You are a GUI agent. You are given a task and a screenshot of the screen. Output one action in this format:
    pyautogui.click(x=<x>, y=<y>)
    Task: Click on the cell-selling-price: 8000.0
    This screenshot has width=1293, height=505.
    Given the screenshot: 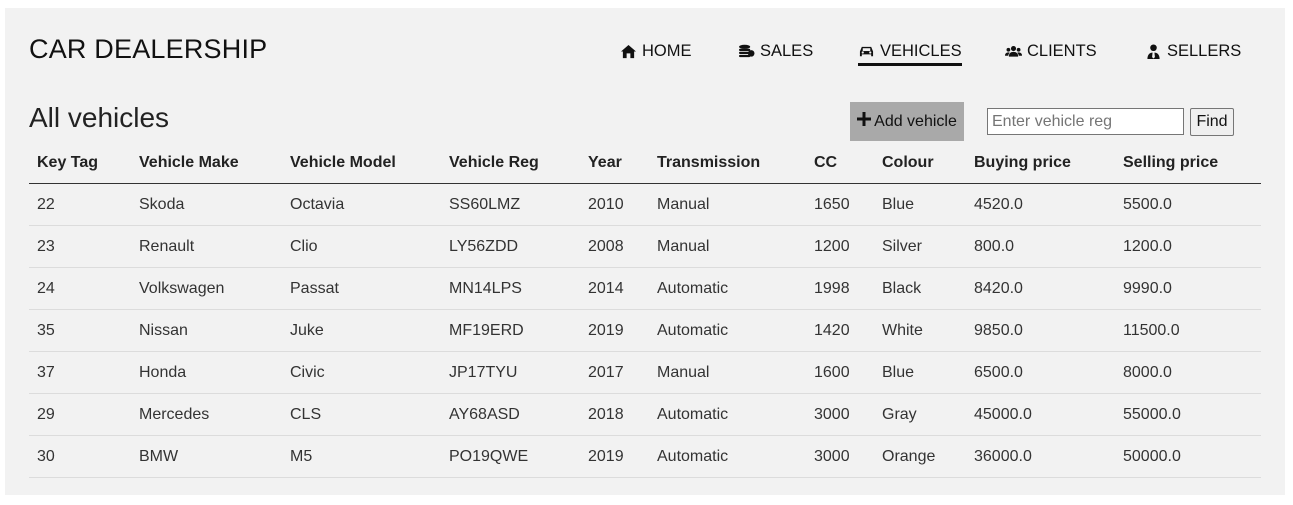 What is the action you would take?
    pyautogui.click(x=1188, y=372)
    